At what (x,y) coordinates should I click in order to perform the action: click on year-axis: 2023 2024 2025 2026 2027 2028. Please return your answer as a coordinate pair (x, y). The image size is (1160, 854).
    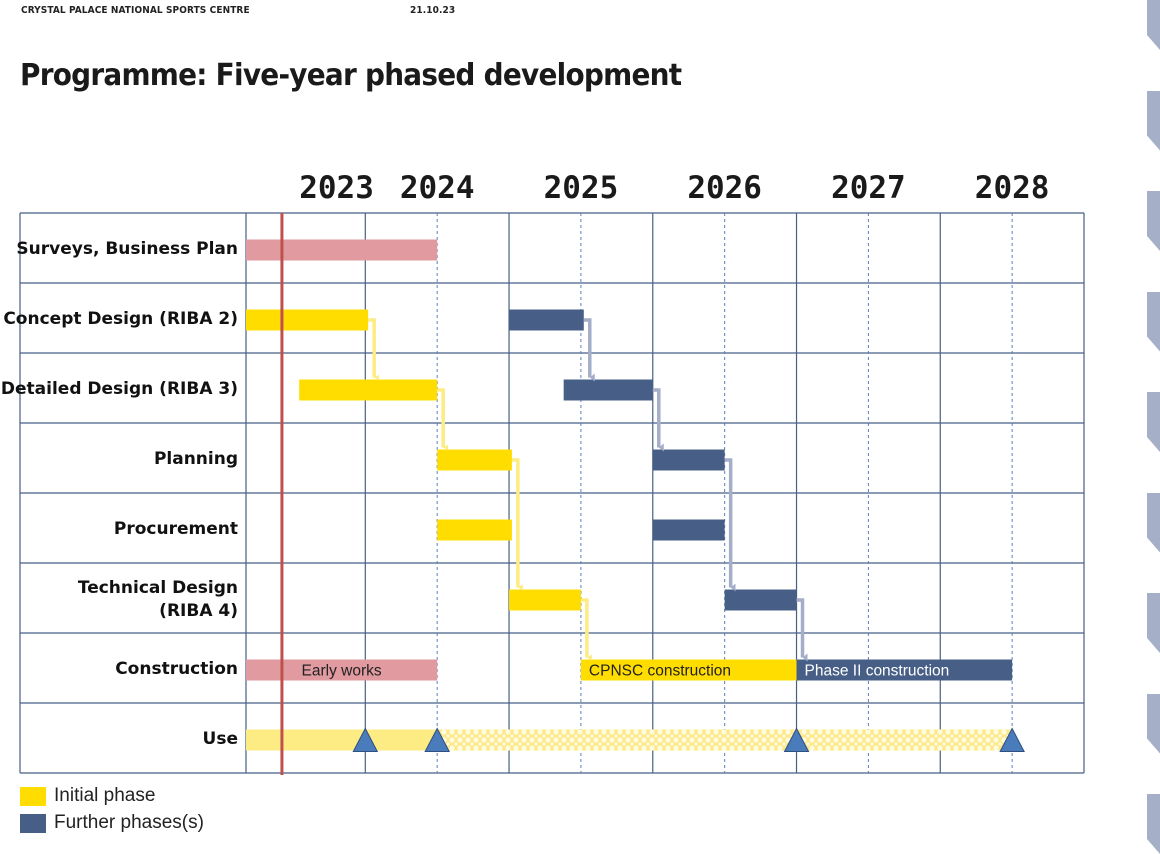
    Looking at the image, I should click on (674, 188).